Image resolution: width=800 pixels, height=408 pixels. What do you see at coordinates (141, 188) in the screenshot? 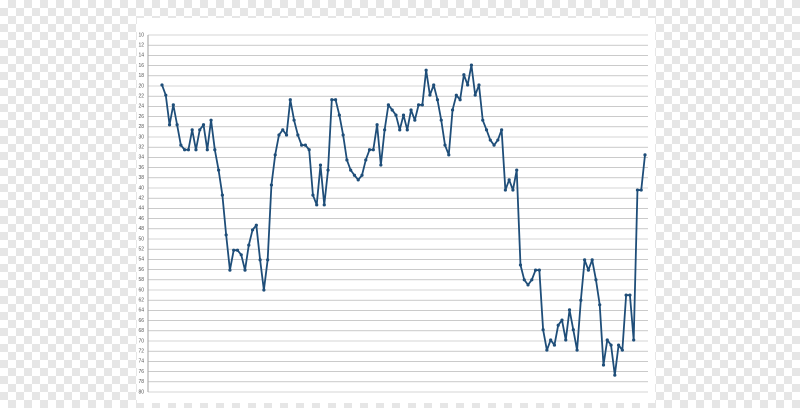
I see `y-tick-label: 40` at bounding box center [141, 188].